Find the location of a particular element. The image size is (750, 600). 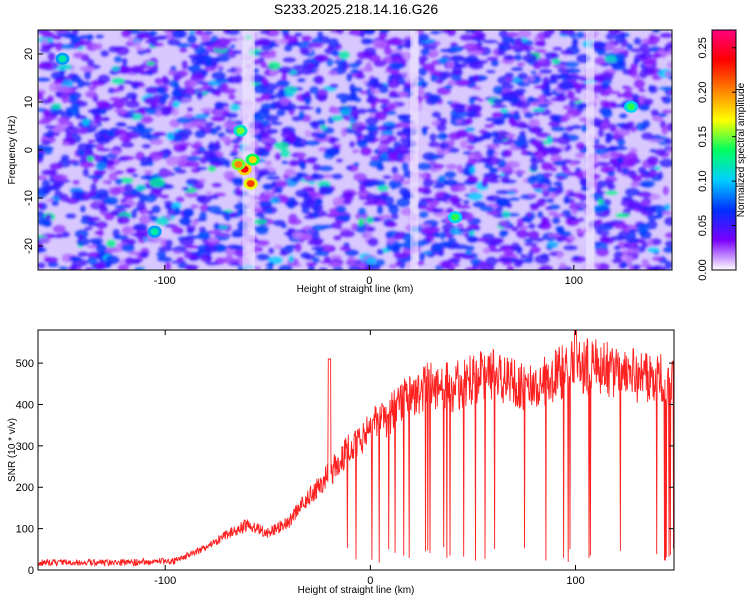

colorbar-tick-label: 0.15 is located at coordinates (703, 136).